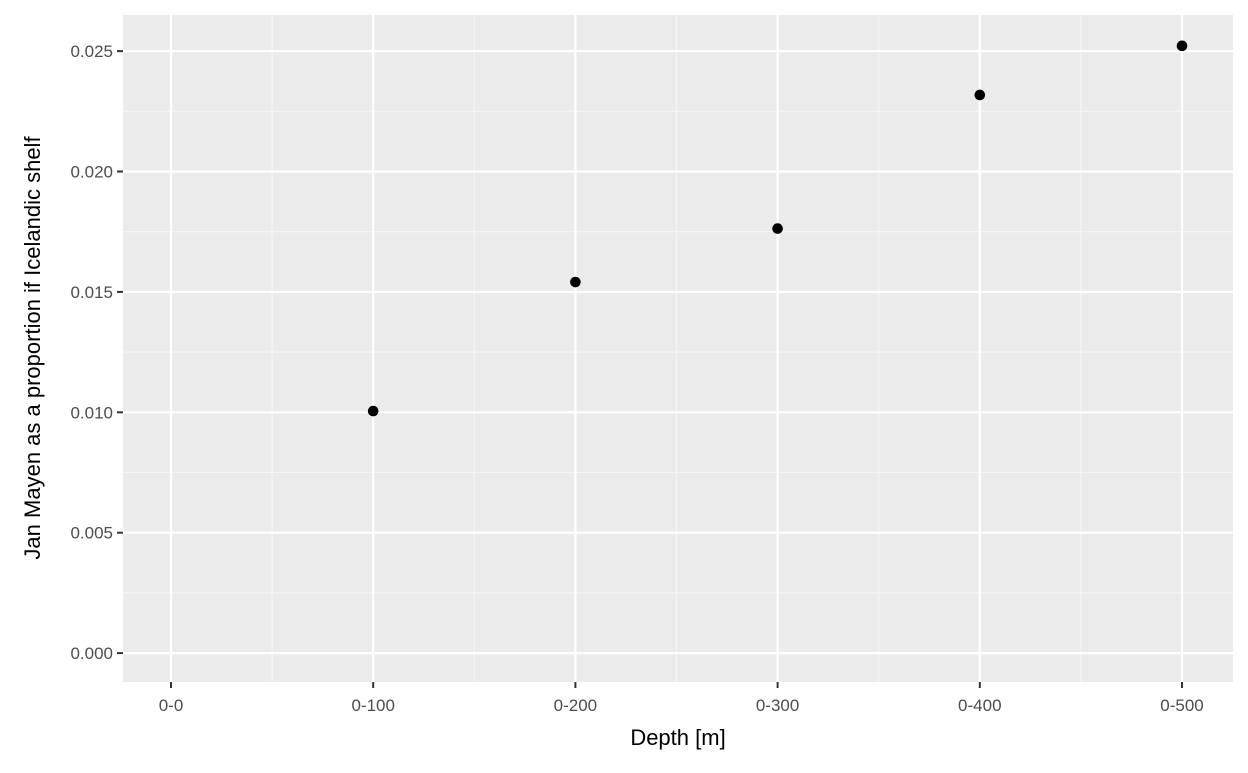 This screenshot has width=1248, height=773. What do you see at coordinates (91, 51) in the screenshot?
I see `y-tick-label: 0.025` at bounding box center [91, 51].